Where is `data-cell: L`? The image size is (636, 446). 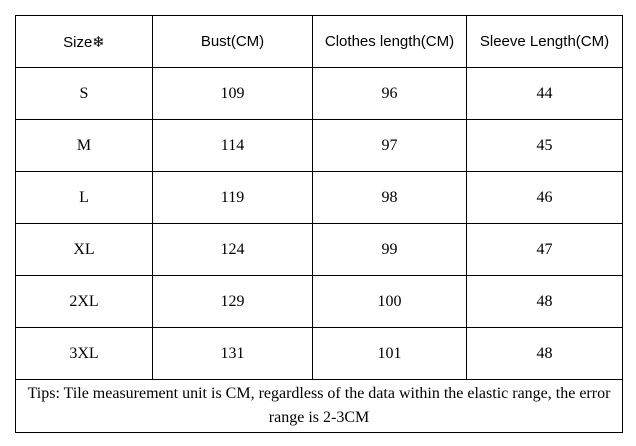
data-cell: L is located at coordinates (84, 197).